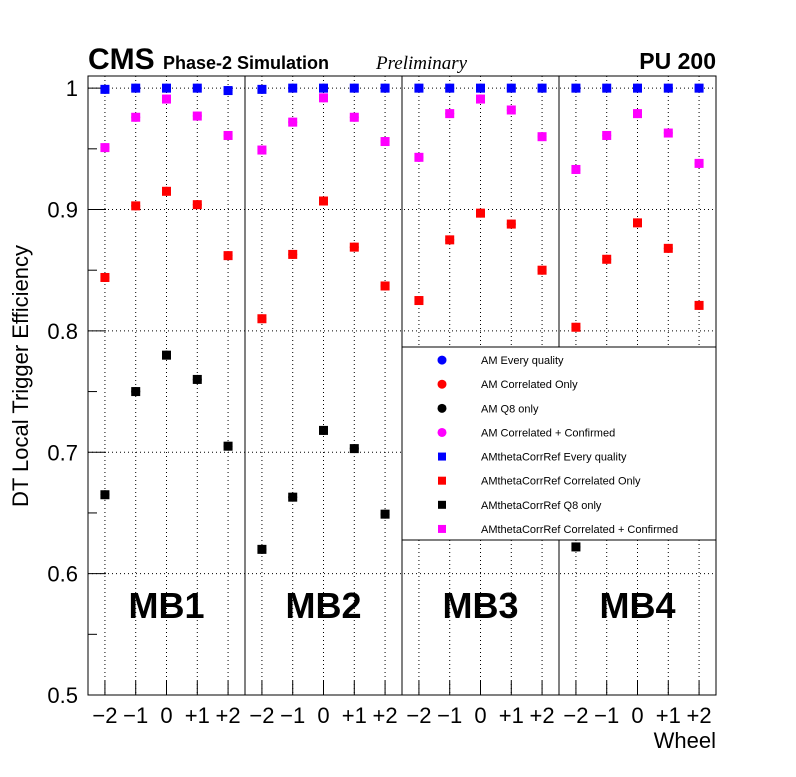  What do you see at coordinates (166, 605) in the screenshot?
I see `station-label-mb1: MB1` at bounding box center [166, 605].